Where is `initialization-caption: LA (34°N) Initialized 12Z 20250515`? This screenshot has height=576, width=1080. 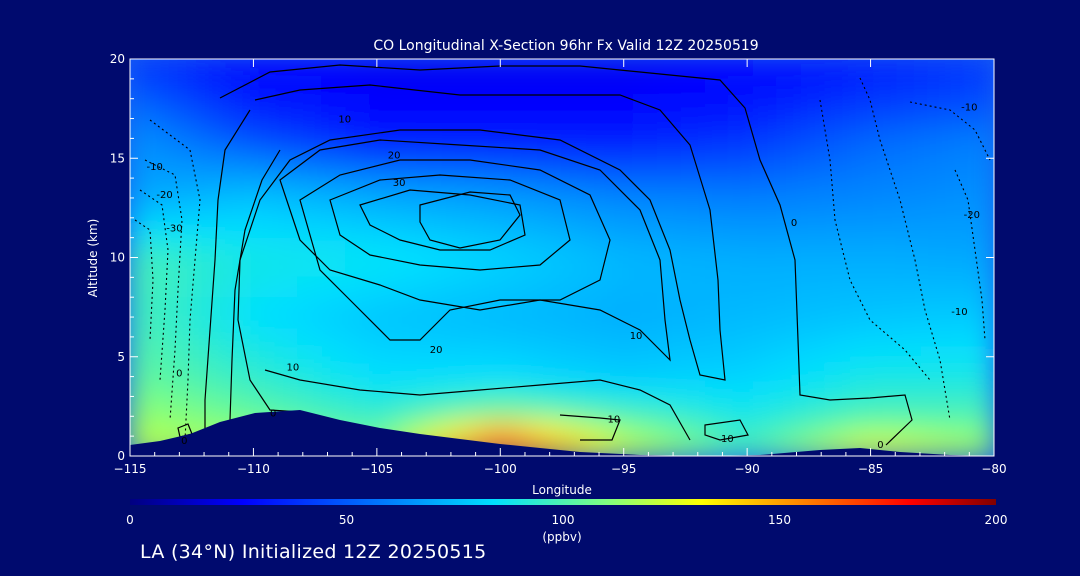
initialization-caption: LA (34°N) Initialized 12Z 20250515 is located at coordinates (313, 552).